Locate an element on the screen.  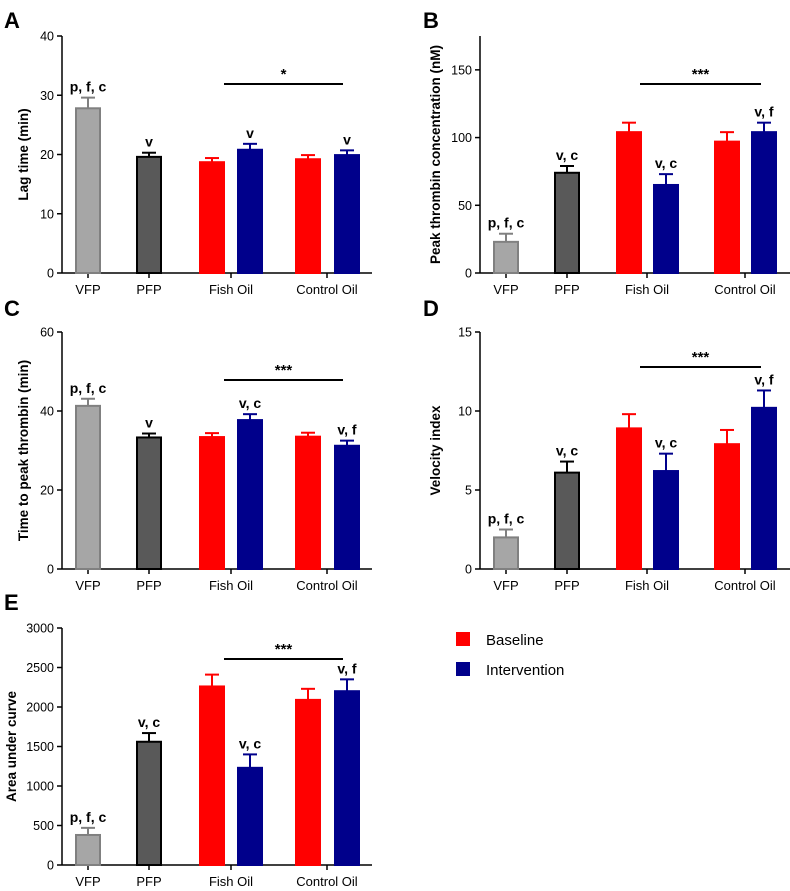
y-axis-label: Lag time (min) is located at coordinates (23, 154).